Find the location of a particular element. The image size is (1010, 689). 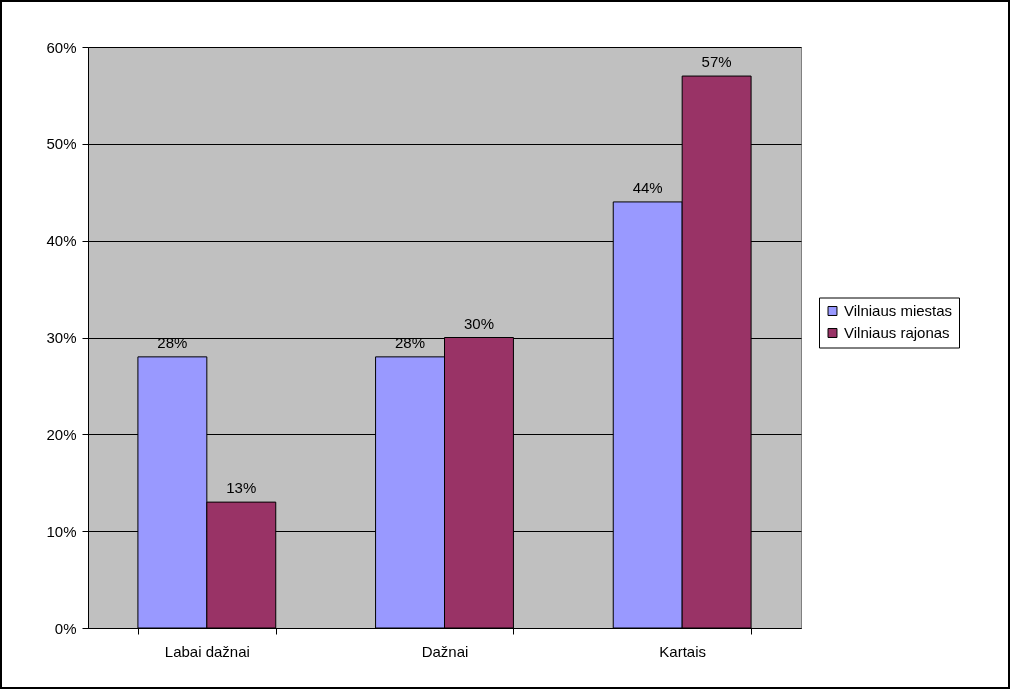

data-label: 57% is located at coordinates (716, 62).